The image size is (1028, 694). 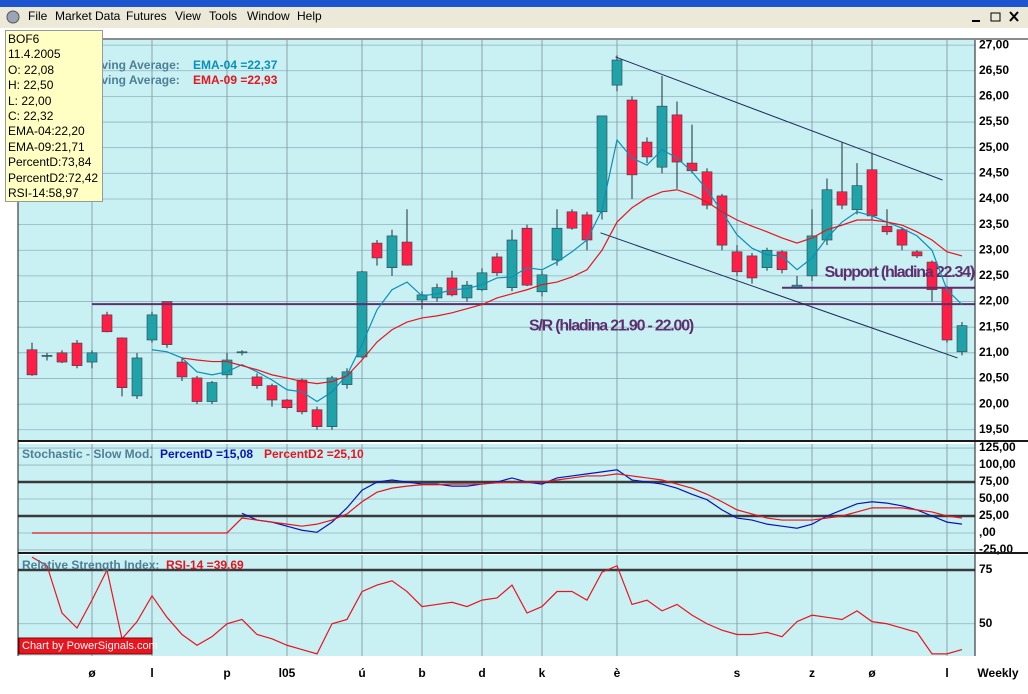 I want to click on menu-item: Help, so click(x=309, y=16).